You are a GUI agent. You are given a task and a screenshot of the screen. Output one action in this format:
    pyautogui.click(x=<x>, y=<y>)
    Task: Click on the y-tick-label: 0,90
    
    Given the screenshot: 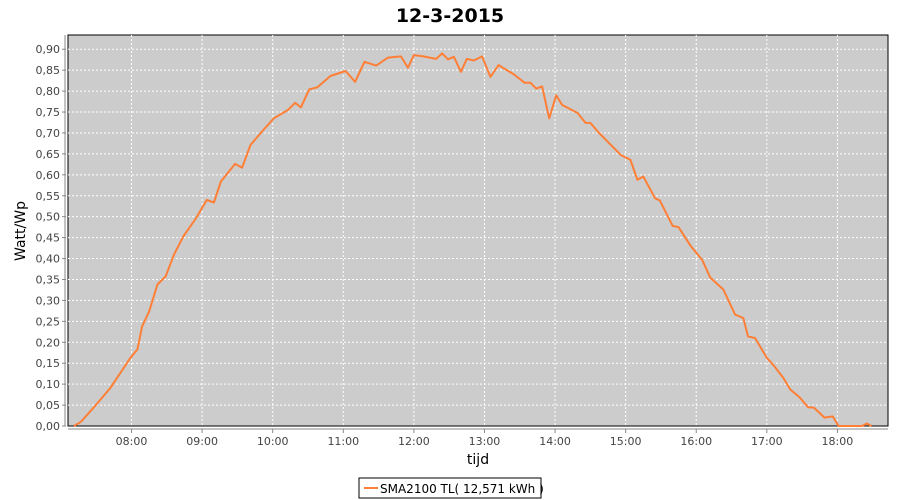 What is the action you would take?
    pyautogui.click(x=48, y=49)
    